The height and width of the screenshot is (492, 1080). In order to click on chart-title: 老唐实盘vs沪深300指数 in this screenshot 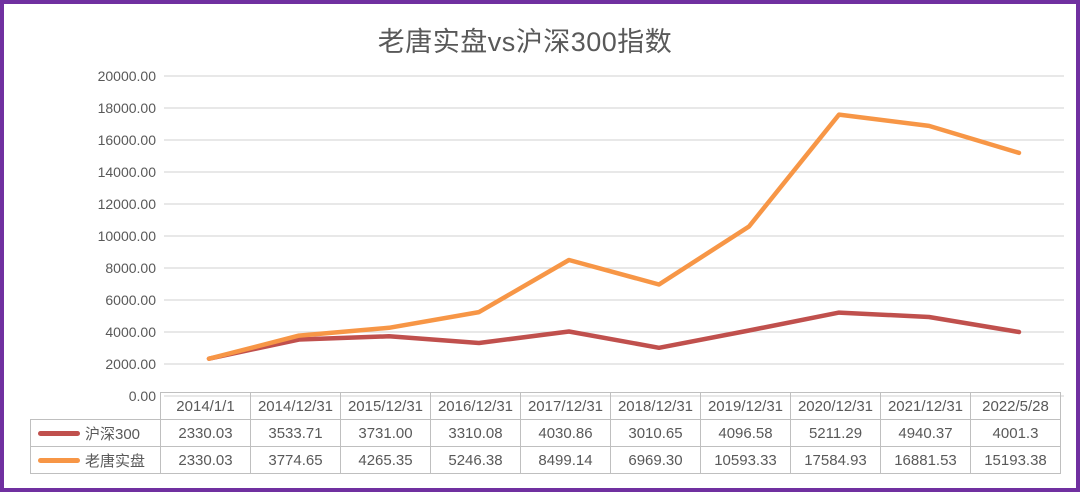, I will do `click(525, 42)`.